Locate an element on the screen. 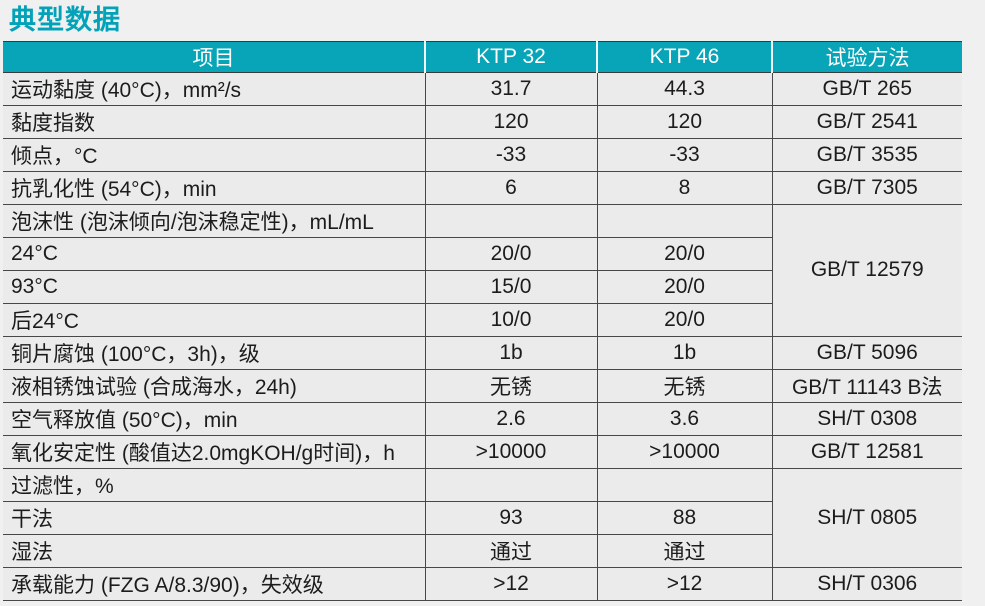 The width and height of the screenshot is (985, 606). ktp46-cell: 44.3 is located at coordinates (684, 88).